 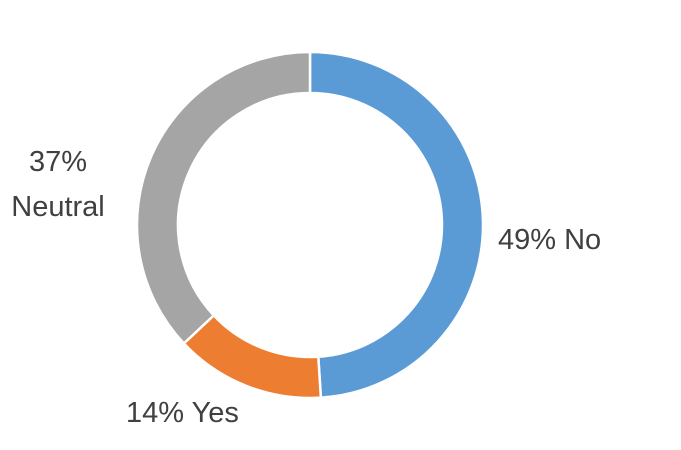 What do you see at coordinates (252, 356) in the screenshot?
I see `donut-segment` at bounding box center [252, 356].